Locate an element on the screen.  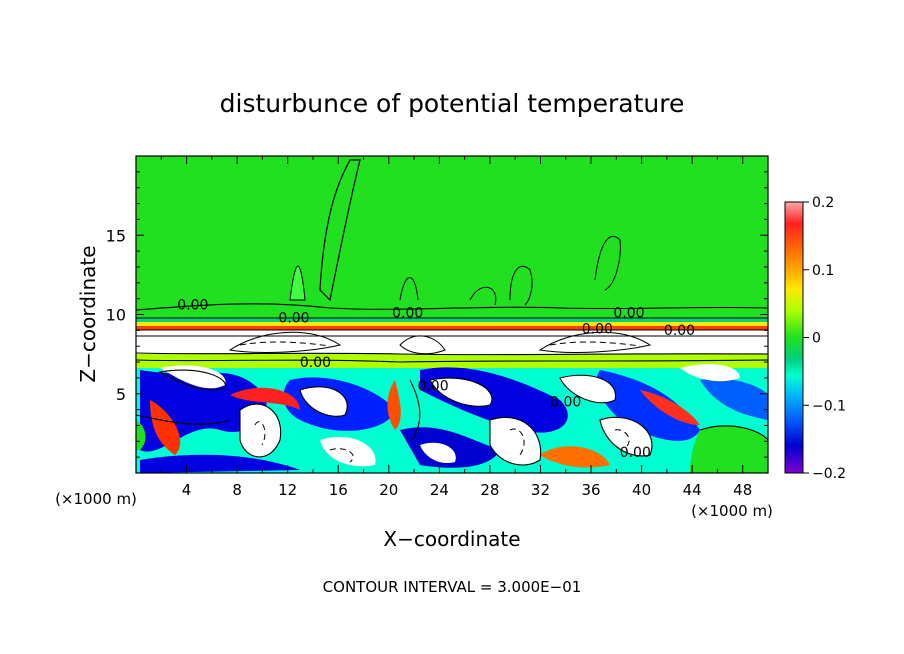
contour-interval: CONTOUR INTERVAL = 3.000E−01 is located at coordinates (452, 587).